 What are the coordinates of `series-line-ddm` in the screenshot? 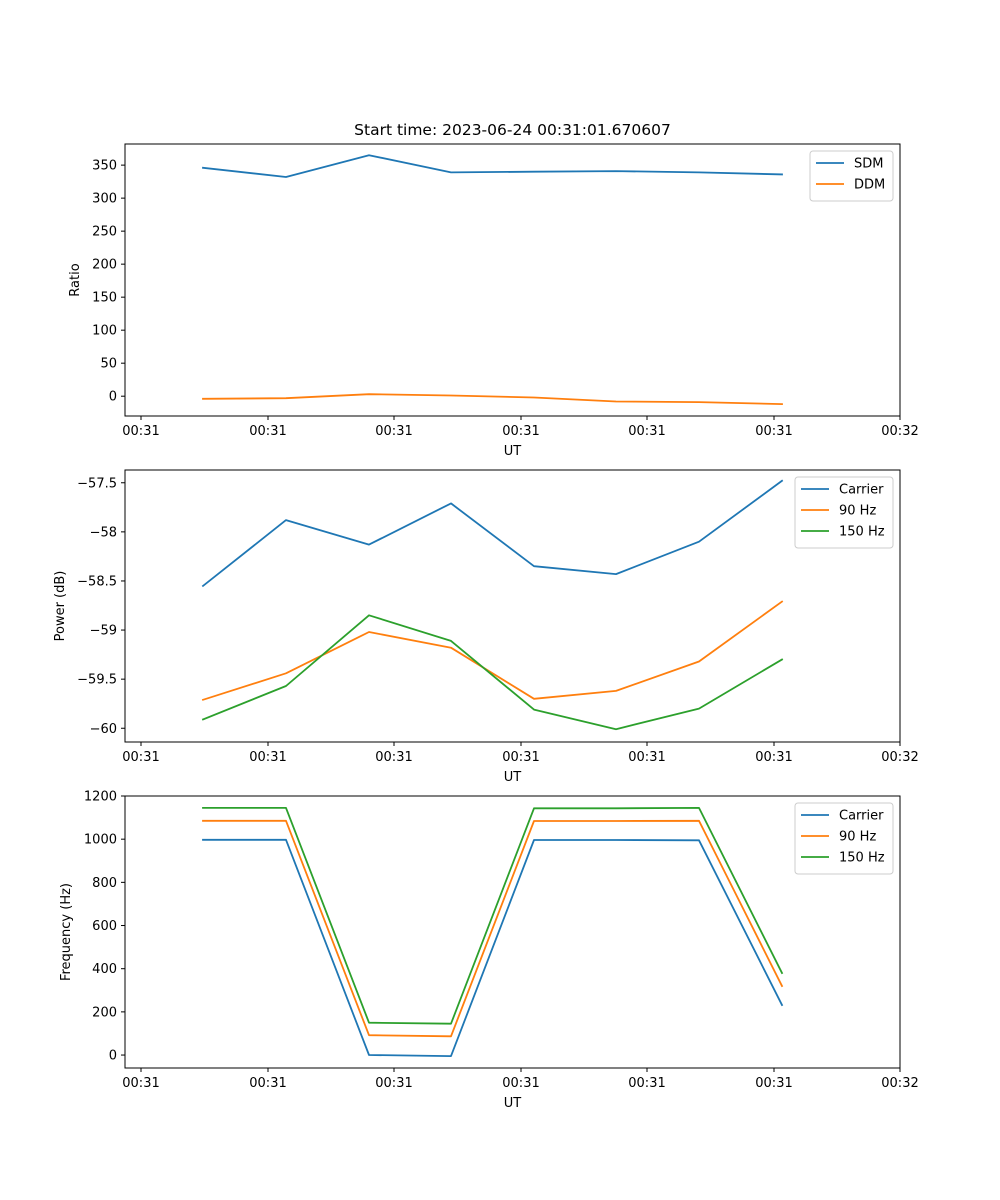 It's located at (492, 399).